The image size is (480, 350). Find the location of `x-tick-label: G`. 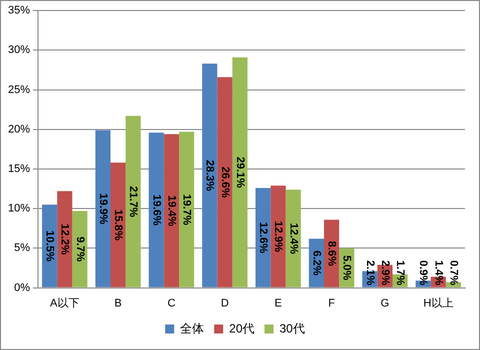

x-tick-label: G is located at coordinates (385, 303).